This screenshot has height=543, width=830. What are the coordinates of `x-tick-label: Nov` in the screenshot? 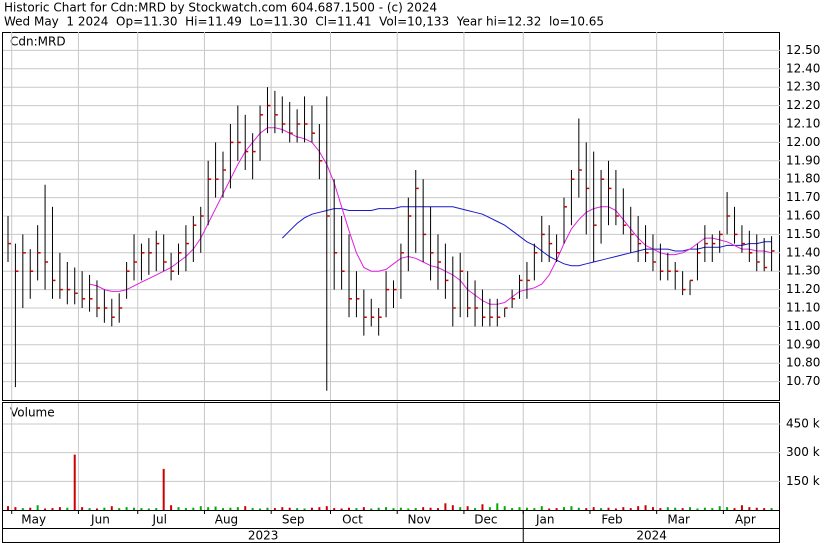 It's located at (418, 520).